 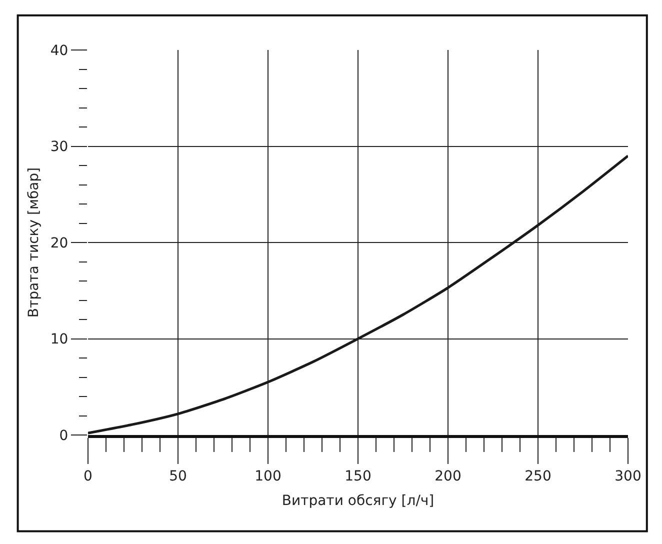 What do you see at coordinates (63, 436) in the screenshot?
I see `y-tick-label: 0` at bounding box center [63, 436].